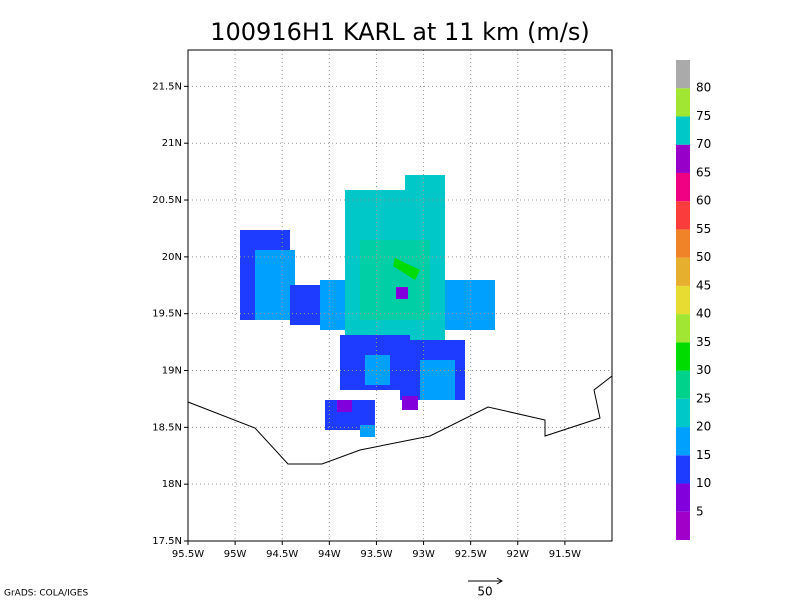 Image resolution: width=800 pixels, height=600 pixels. I want to click on coastline, so click(400, 420).